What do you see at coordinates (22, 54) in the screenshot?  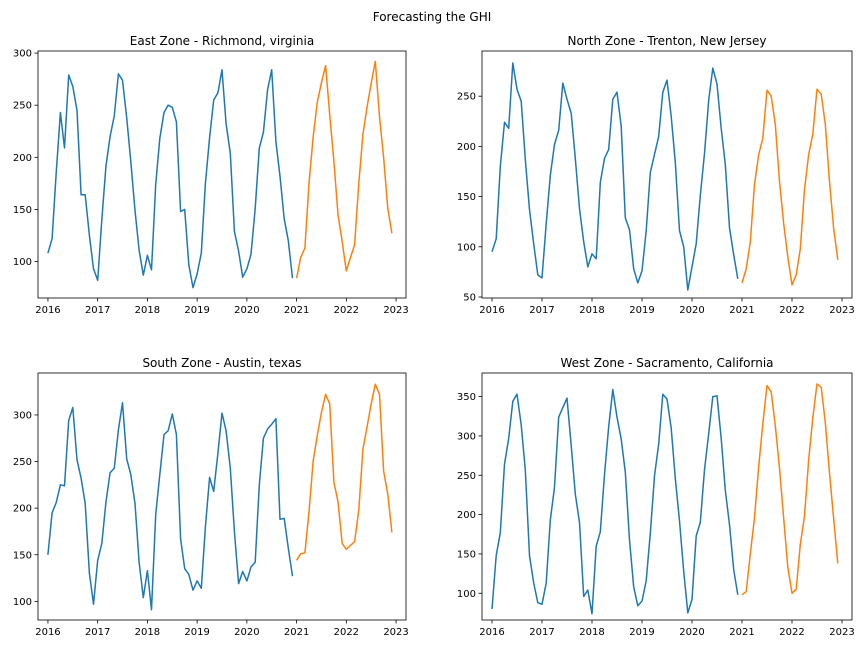 I see `east-zone-y-tick-label: 300` at bounding box center [22, 54].